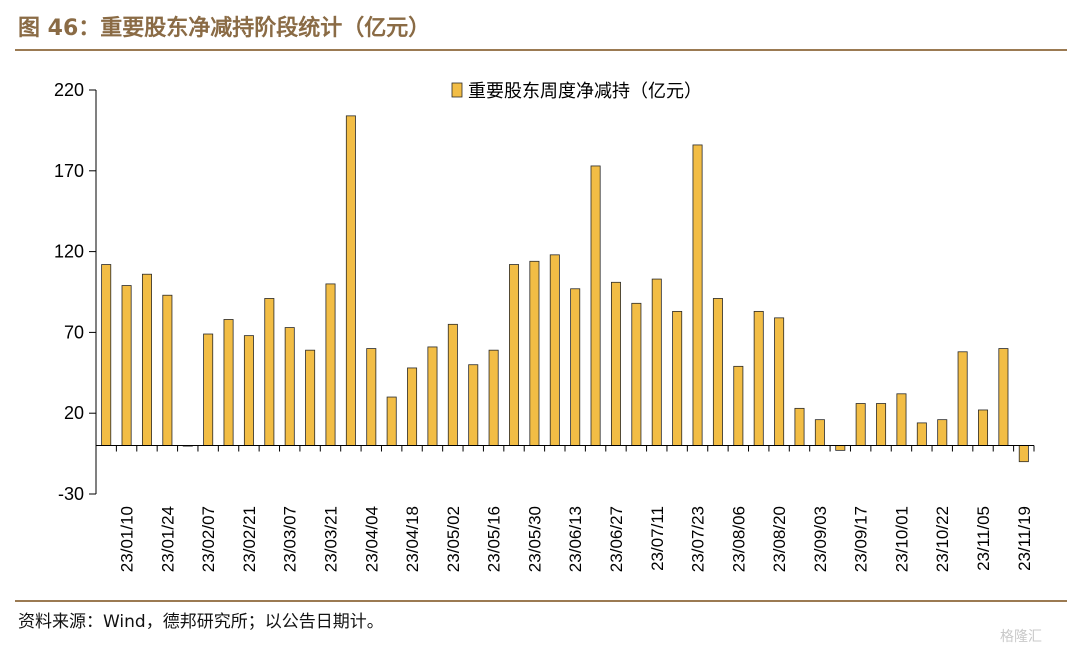  What do you see at coordinates (167, 539) in the screenshot?
I see `x-tick-label: 23/01/24` at bounding box center [167, 539].